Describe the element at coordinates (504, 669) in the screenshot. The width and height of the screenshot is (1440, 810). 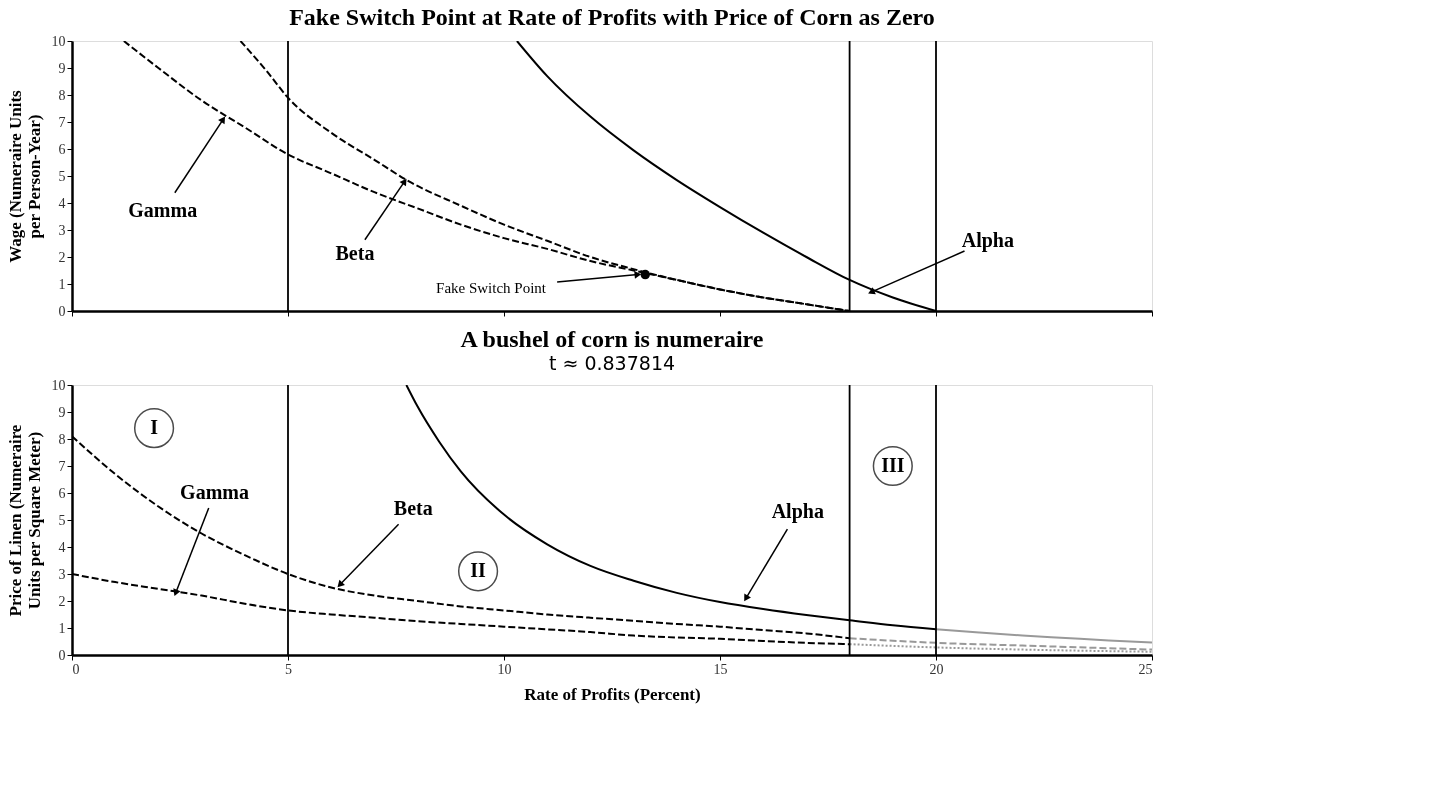
I see `x-tick-label: 10` at that location.